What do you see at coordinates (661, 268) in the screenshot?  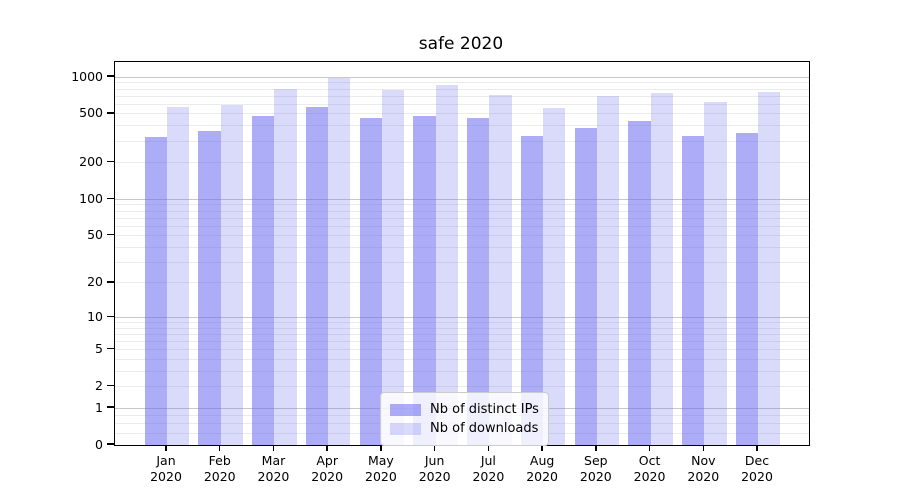 I see `bar-downloads-oct` at bounding box center [661, 268].